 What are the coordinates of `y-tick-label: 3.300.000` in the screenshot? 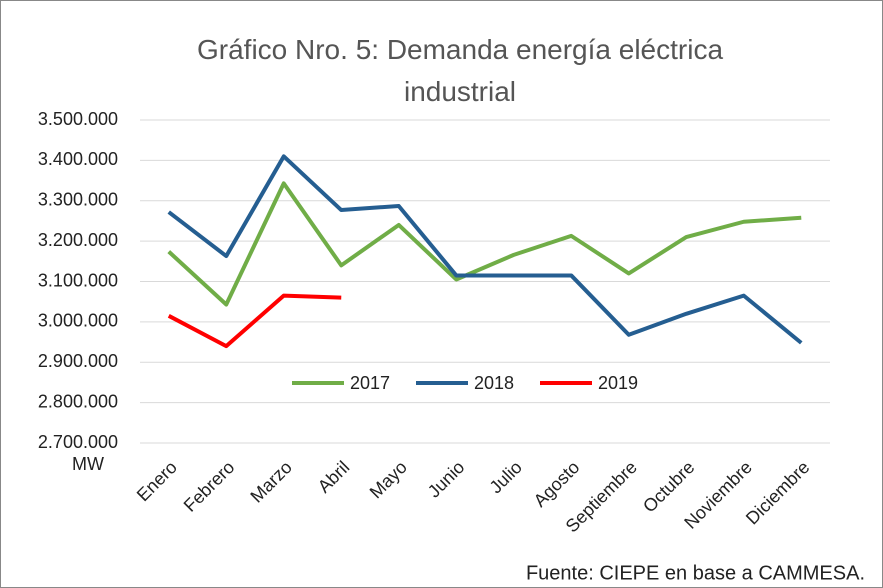 It's located at (78, 200).